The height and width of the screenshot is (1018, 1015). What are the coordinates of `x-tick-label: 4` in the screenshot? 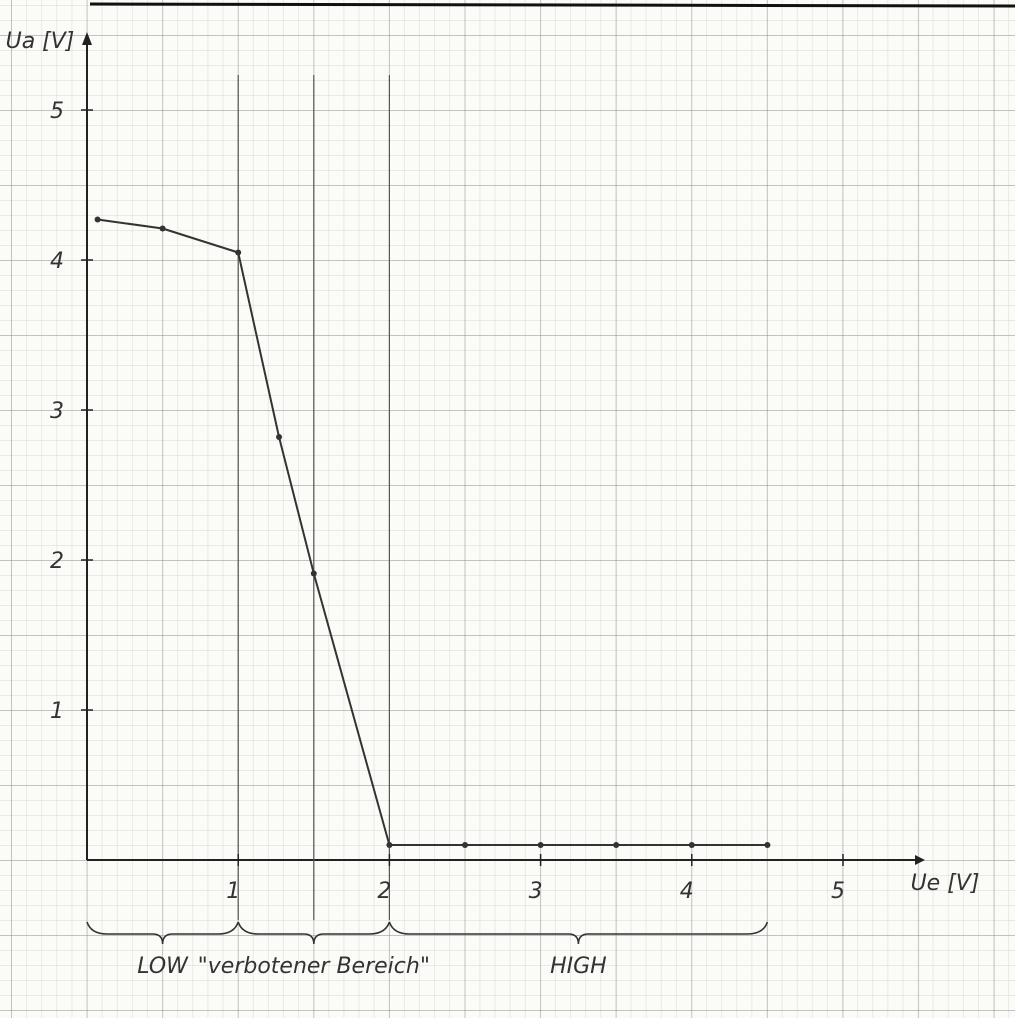 It's located at (687, 891).